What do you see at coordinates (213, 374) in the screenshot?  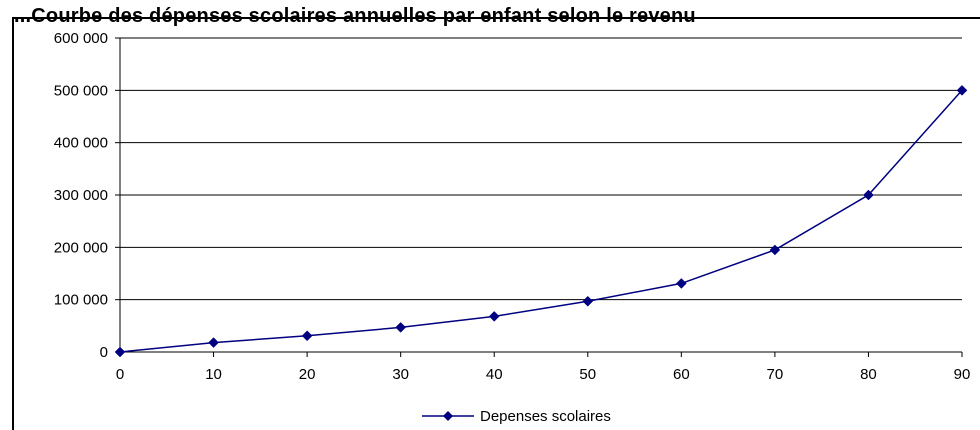 I see `x-tick-label: 10` at bounding box center [213, 374].